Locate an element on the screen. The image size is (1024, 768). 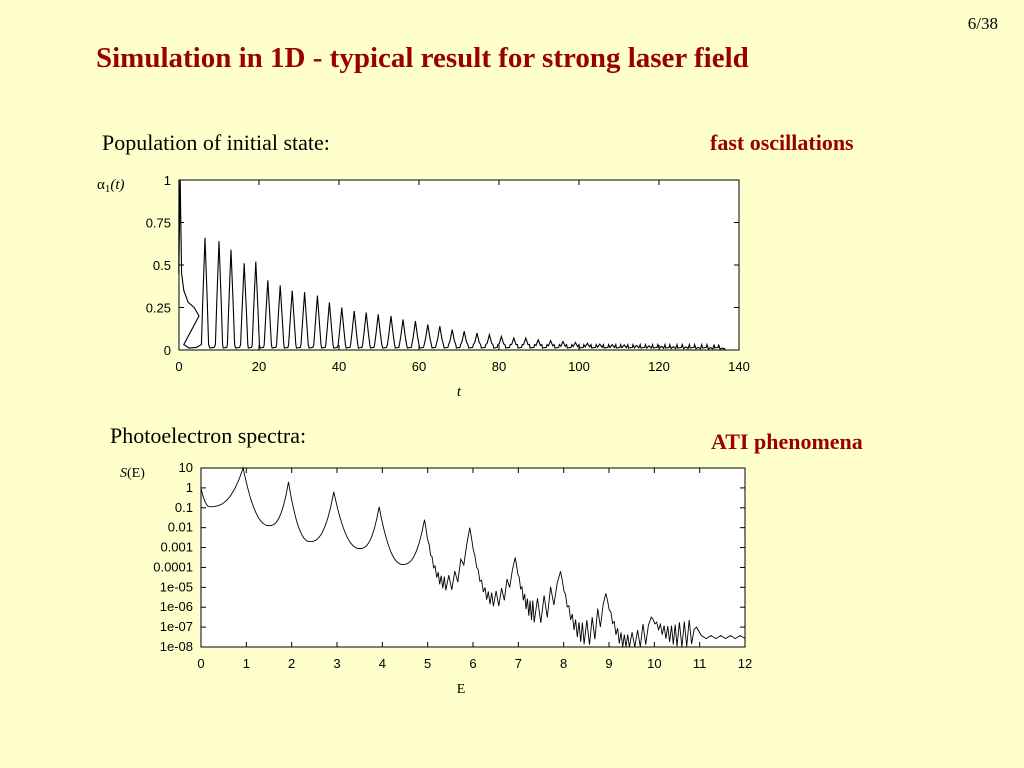
population-plot-frame is located at coordinates (459, 265).